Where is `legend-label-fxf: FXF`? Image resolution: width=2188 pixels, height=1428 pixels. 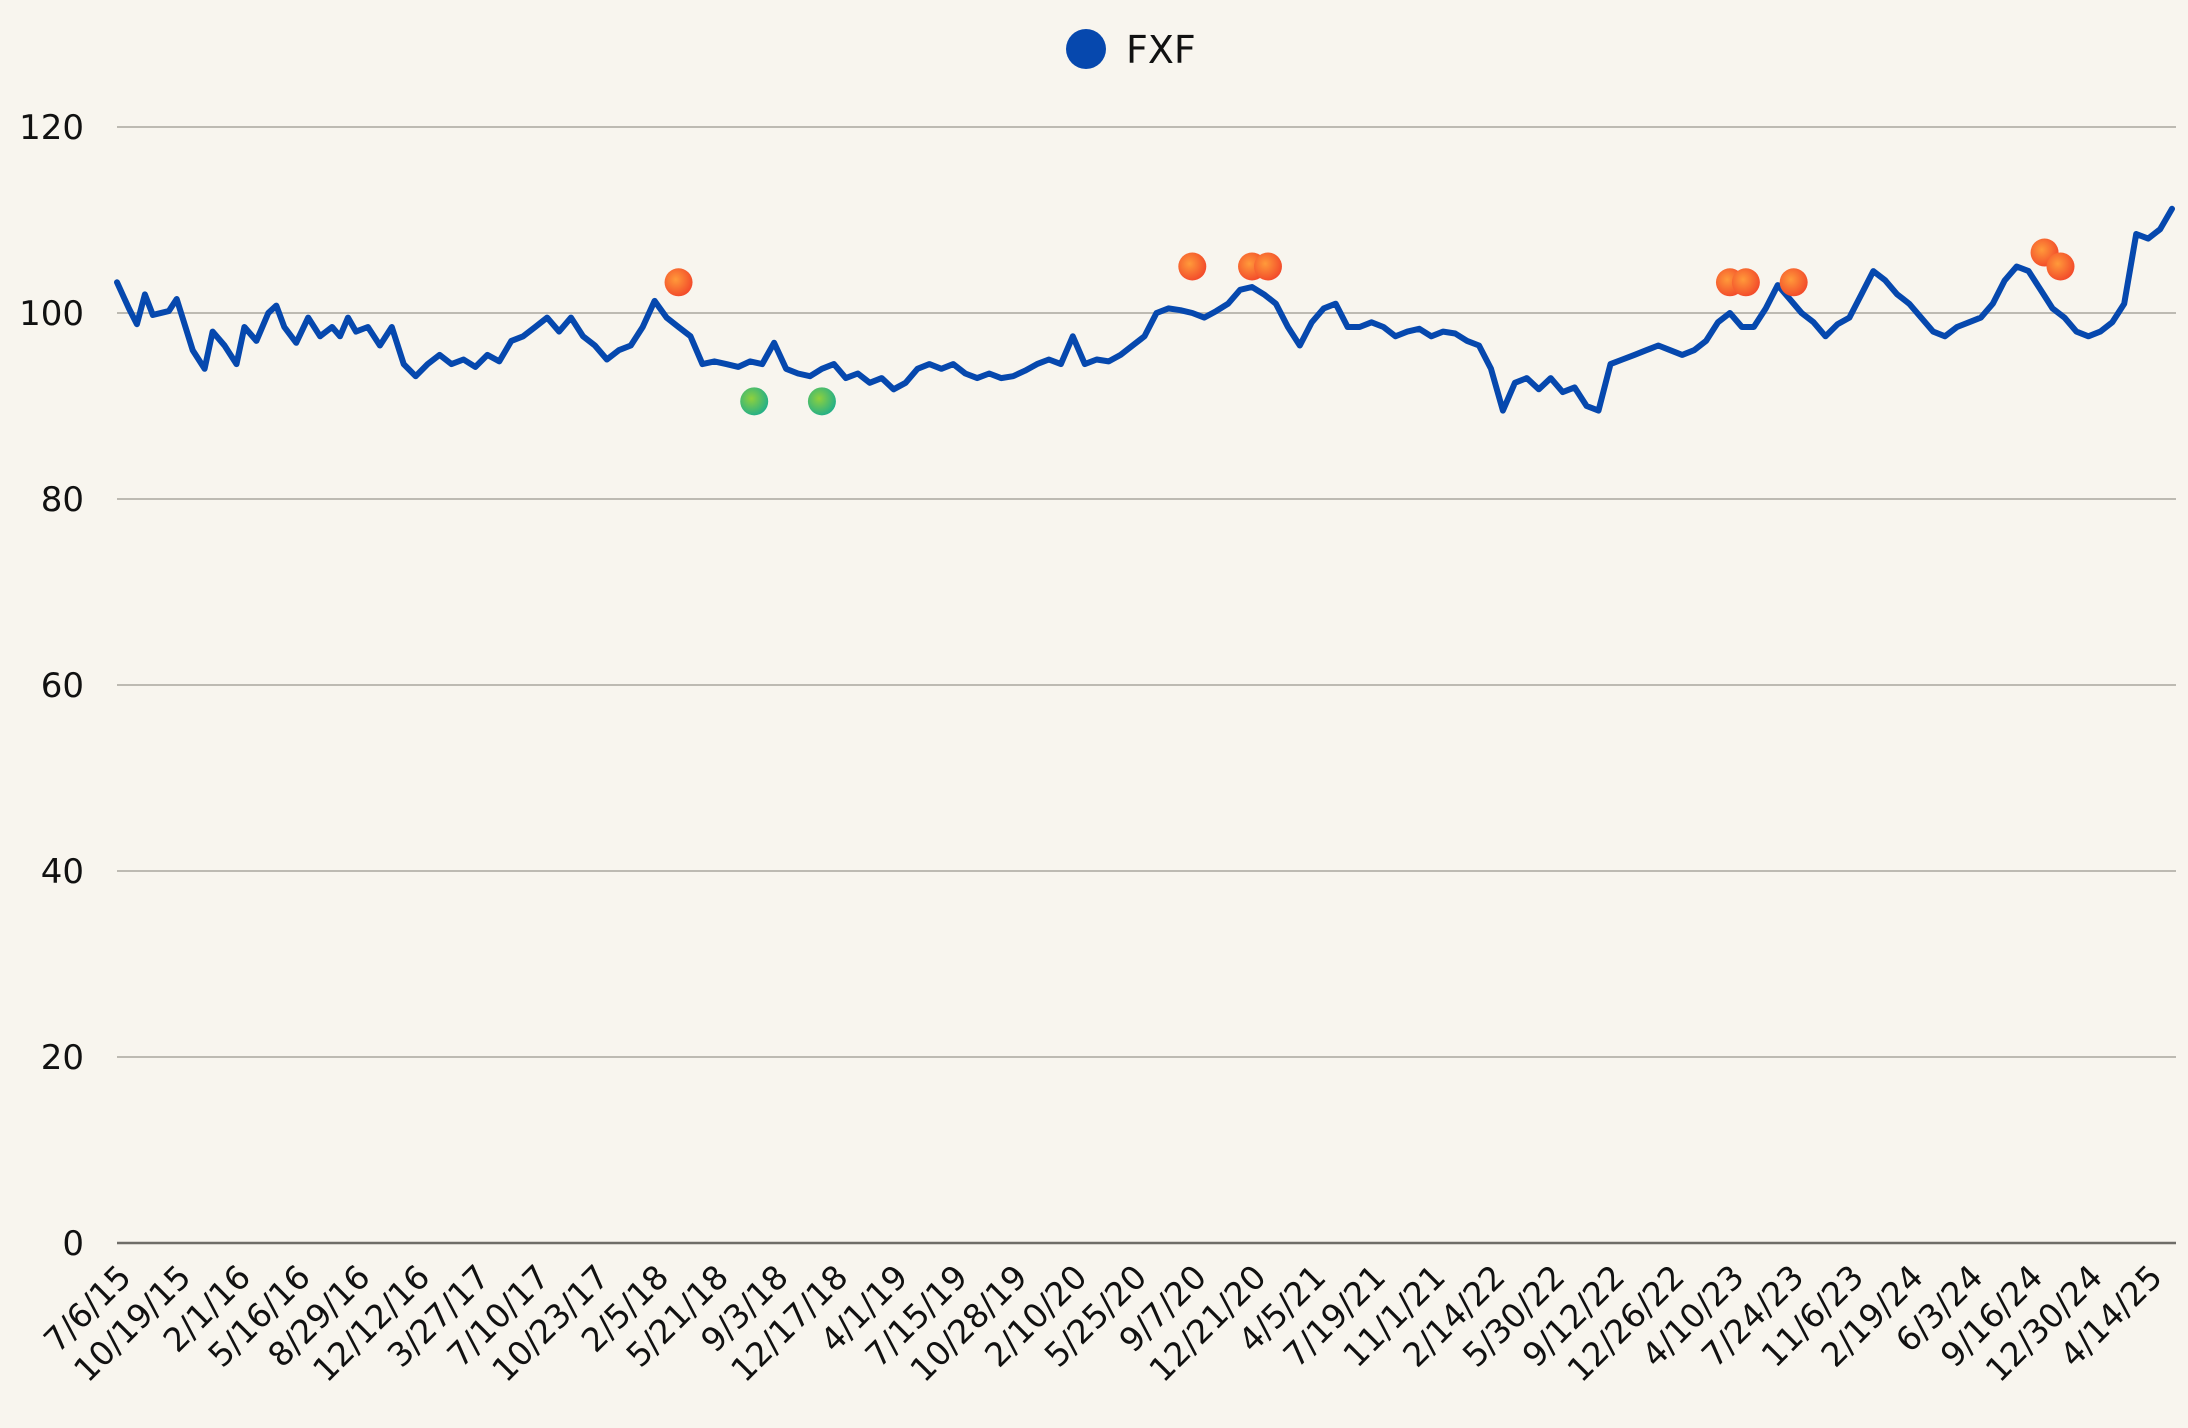
legend-label-fxf: FXF is located at coordinates (1161, 50).